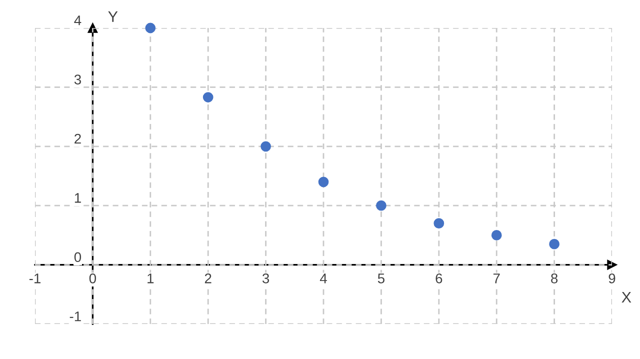 This screenshot has height=359, width=640. I want to click on x-tick-label: 2, so click(208, 279).